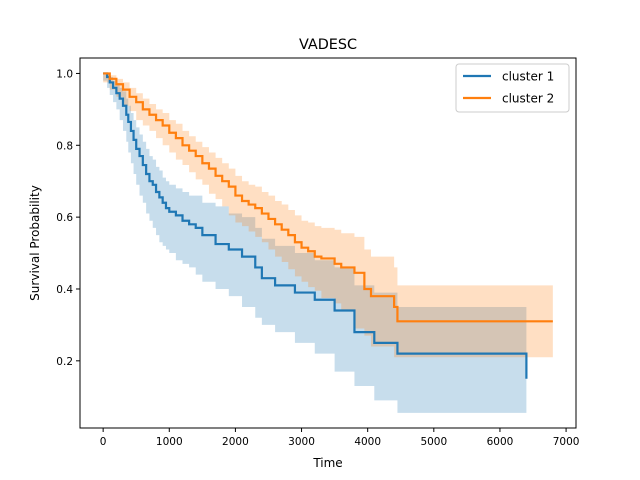 The height and width of the screenshot is (480, 640). I want to click on chart-title: VADESC, so click(328, 45).